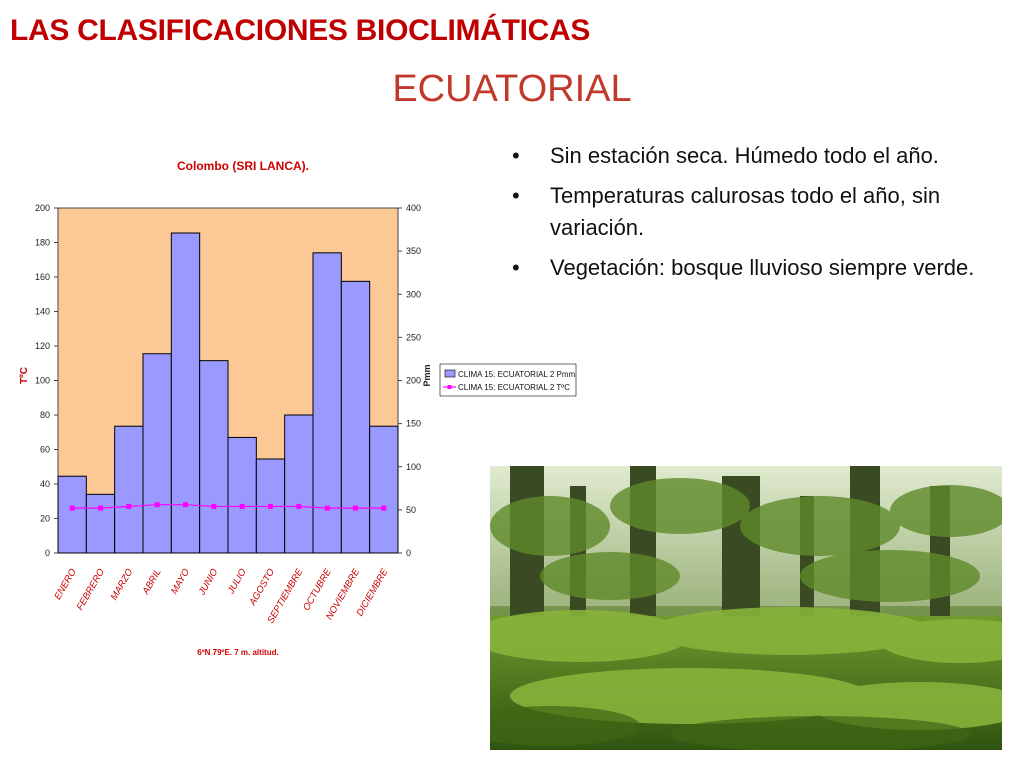 The width and height of the screenshot is (1024, 768). What do you see at coordinates (45, 415) in the screenshot?
I see `left-axis-tick-label: 80` at bounding box center [45, 415].